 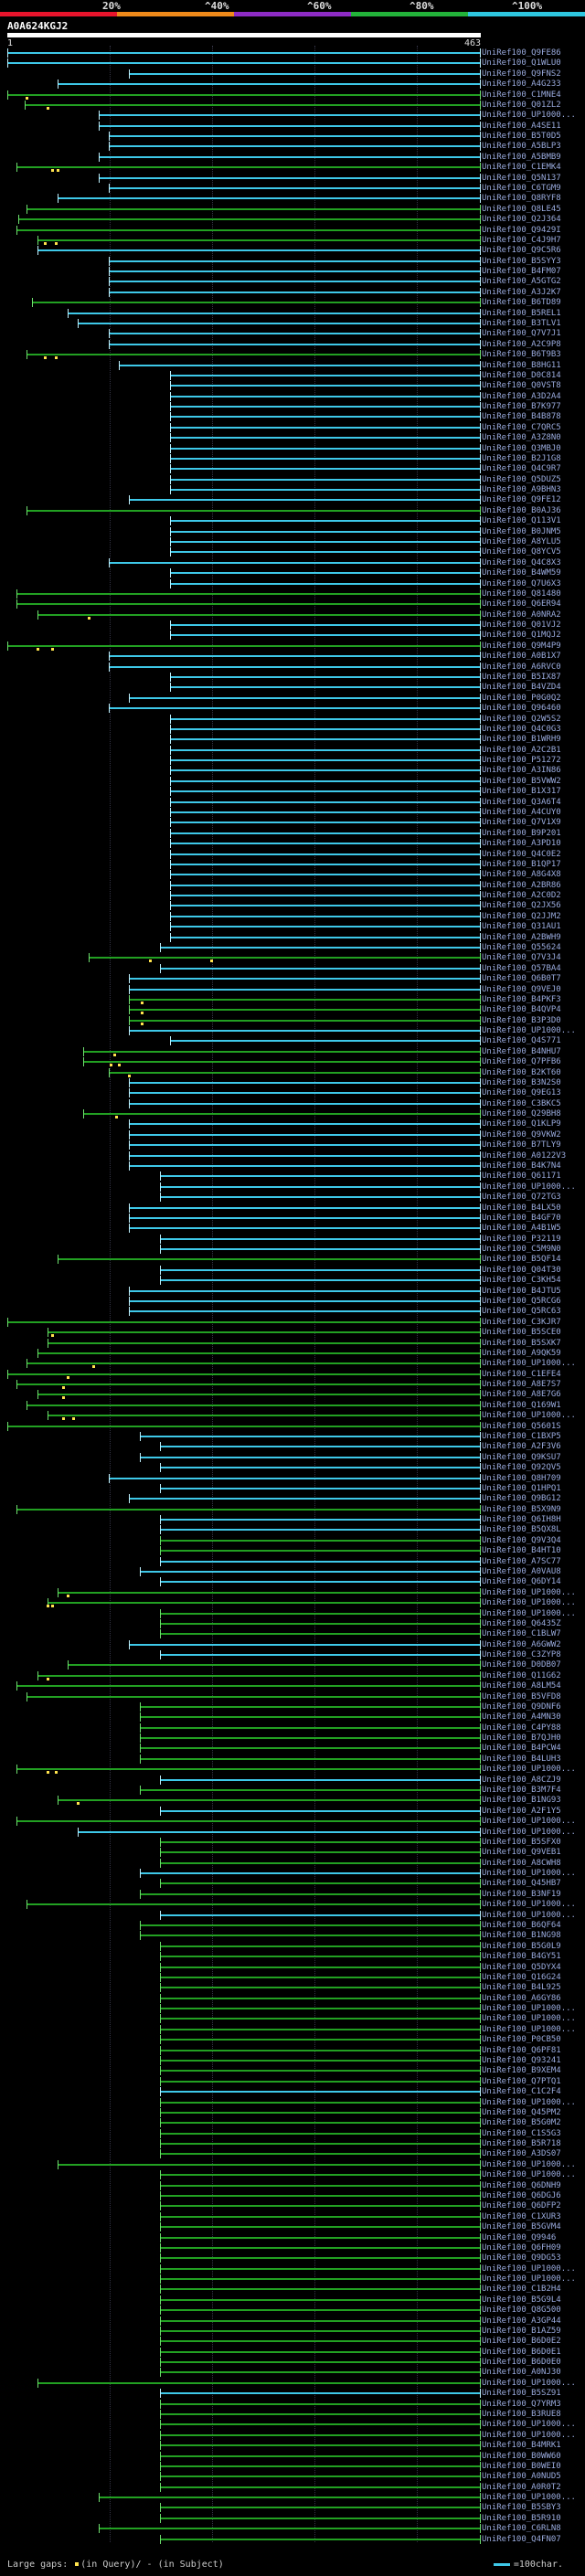 I want to click on hit-row: UniRef100_B6D0E2, so click(x=293, y=2341).